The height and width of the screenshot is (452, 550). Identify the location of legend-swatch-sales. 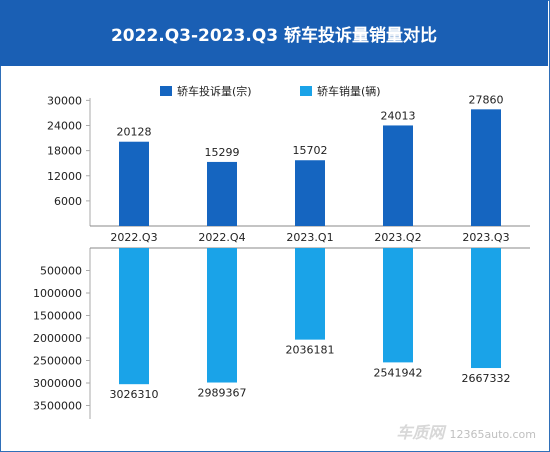
(306, 91).